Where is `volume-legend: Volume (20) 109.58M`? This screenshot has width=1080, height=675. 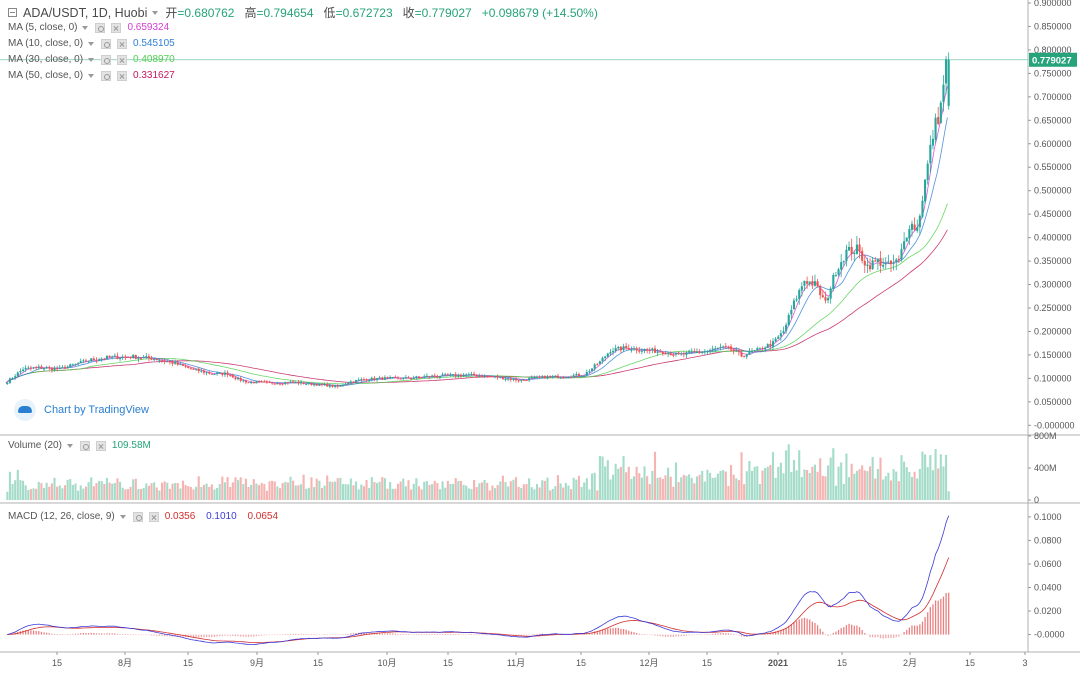
volume-legend: Volume (20) 109.58M is located at coordinates (79, 445).